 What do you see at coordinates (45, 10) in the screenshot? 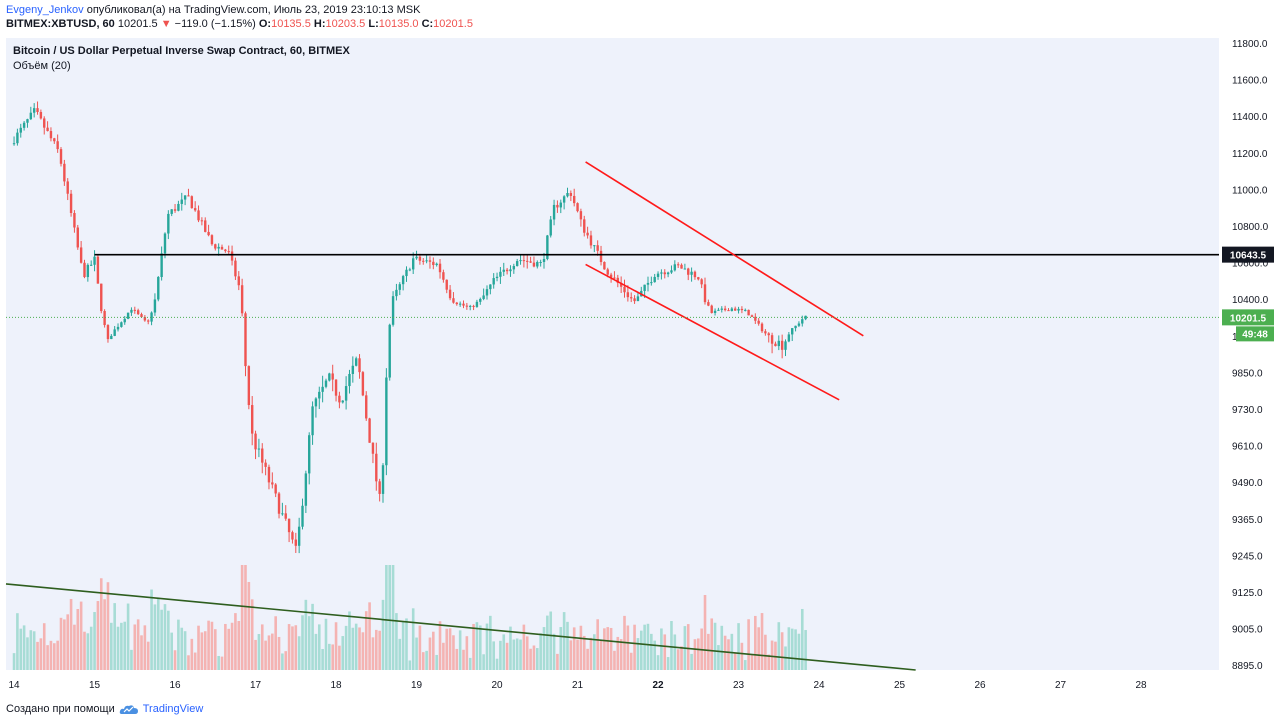
I see `author-link: Evgeny_Jenkov` at bounding box center [45, 10].